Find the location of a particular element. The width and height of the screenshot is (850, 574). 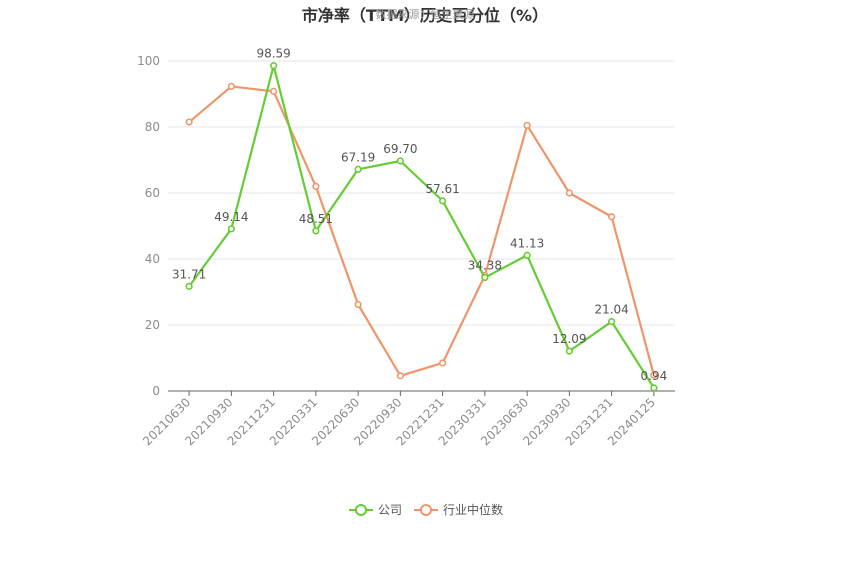

data-label: 41.13 is located at coordinates (527, 243).